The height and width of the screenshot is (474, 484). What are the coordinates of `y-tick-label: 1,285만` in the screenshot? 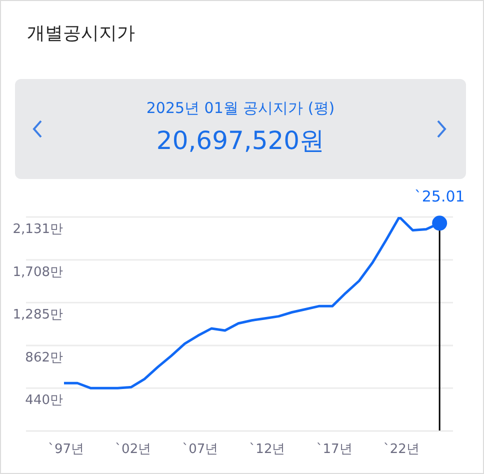 It's located at (37, 315).